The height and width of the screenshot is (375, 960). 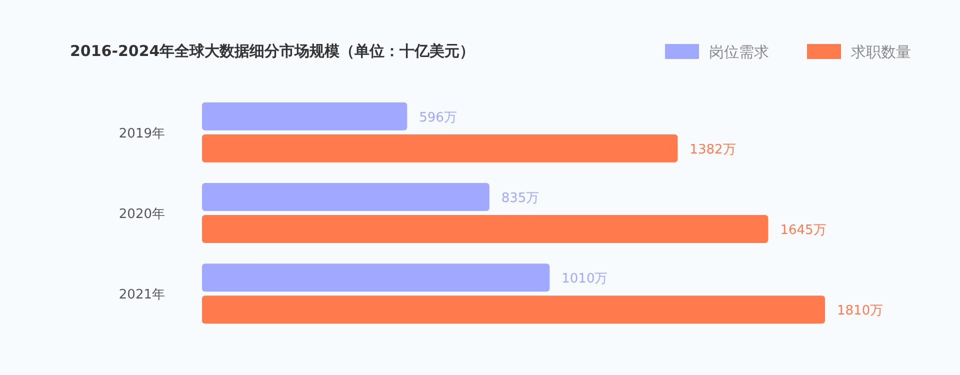 What do you see at coordinates (141, 295) in the screenshot?
I see `y-tick-label: 2021年` at bounding box center [141, 295].